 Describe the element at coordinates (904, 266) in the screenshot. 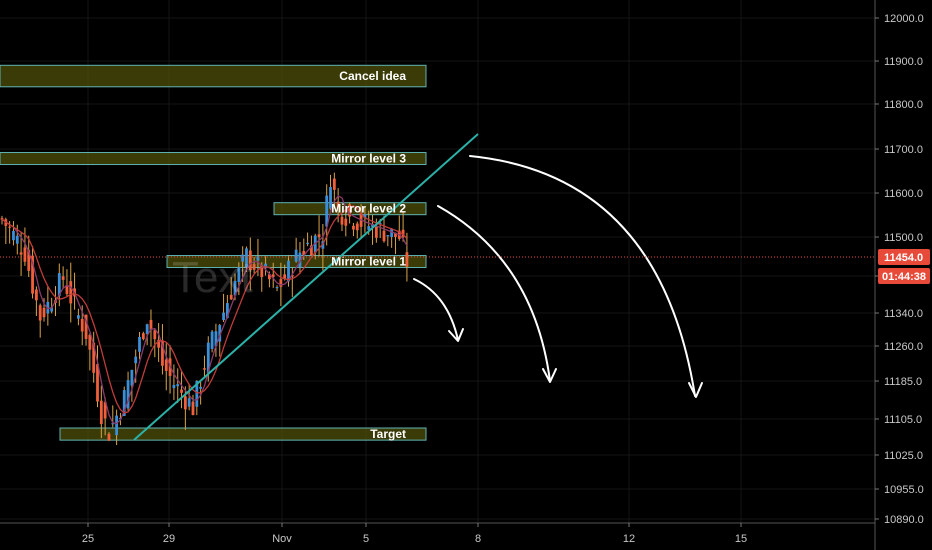

I see `price-tags: 11454.0 01:44:38` at that location.